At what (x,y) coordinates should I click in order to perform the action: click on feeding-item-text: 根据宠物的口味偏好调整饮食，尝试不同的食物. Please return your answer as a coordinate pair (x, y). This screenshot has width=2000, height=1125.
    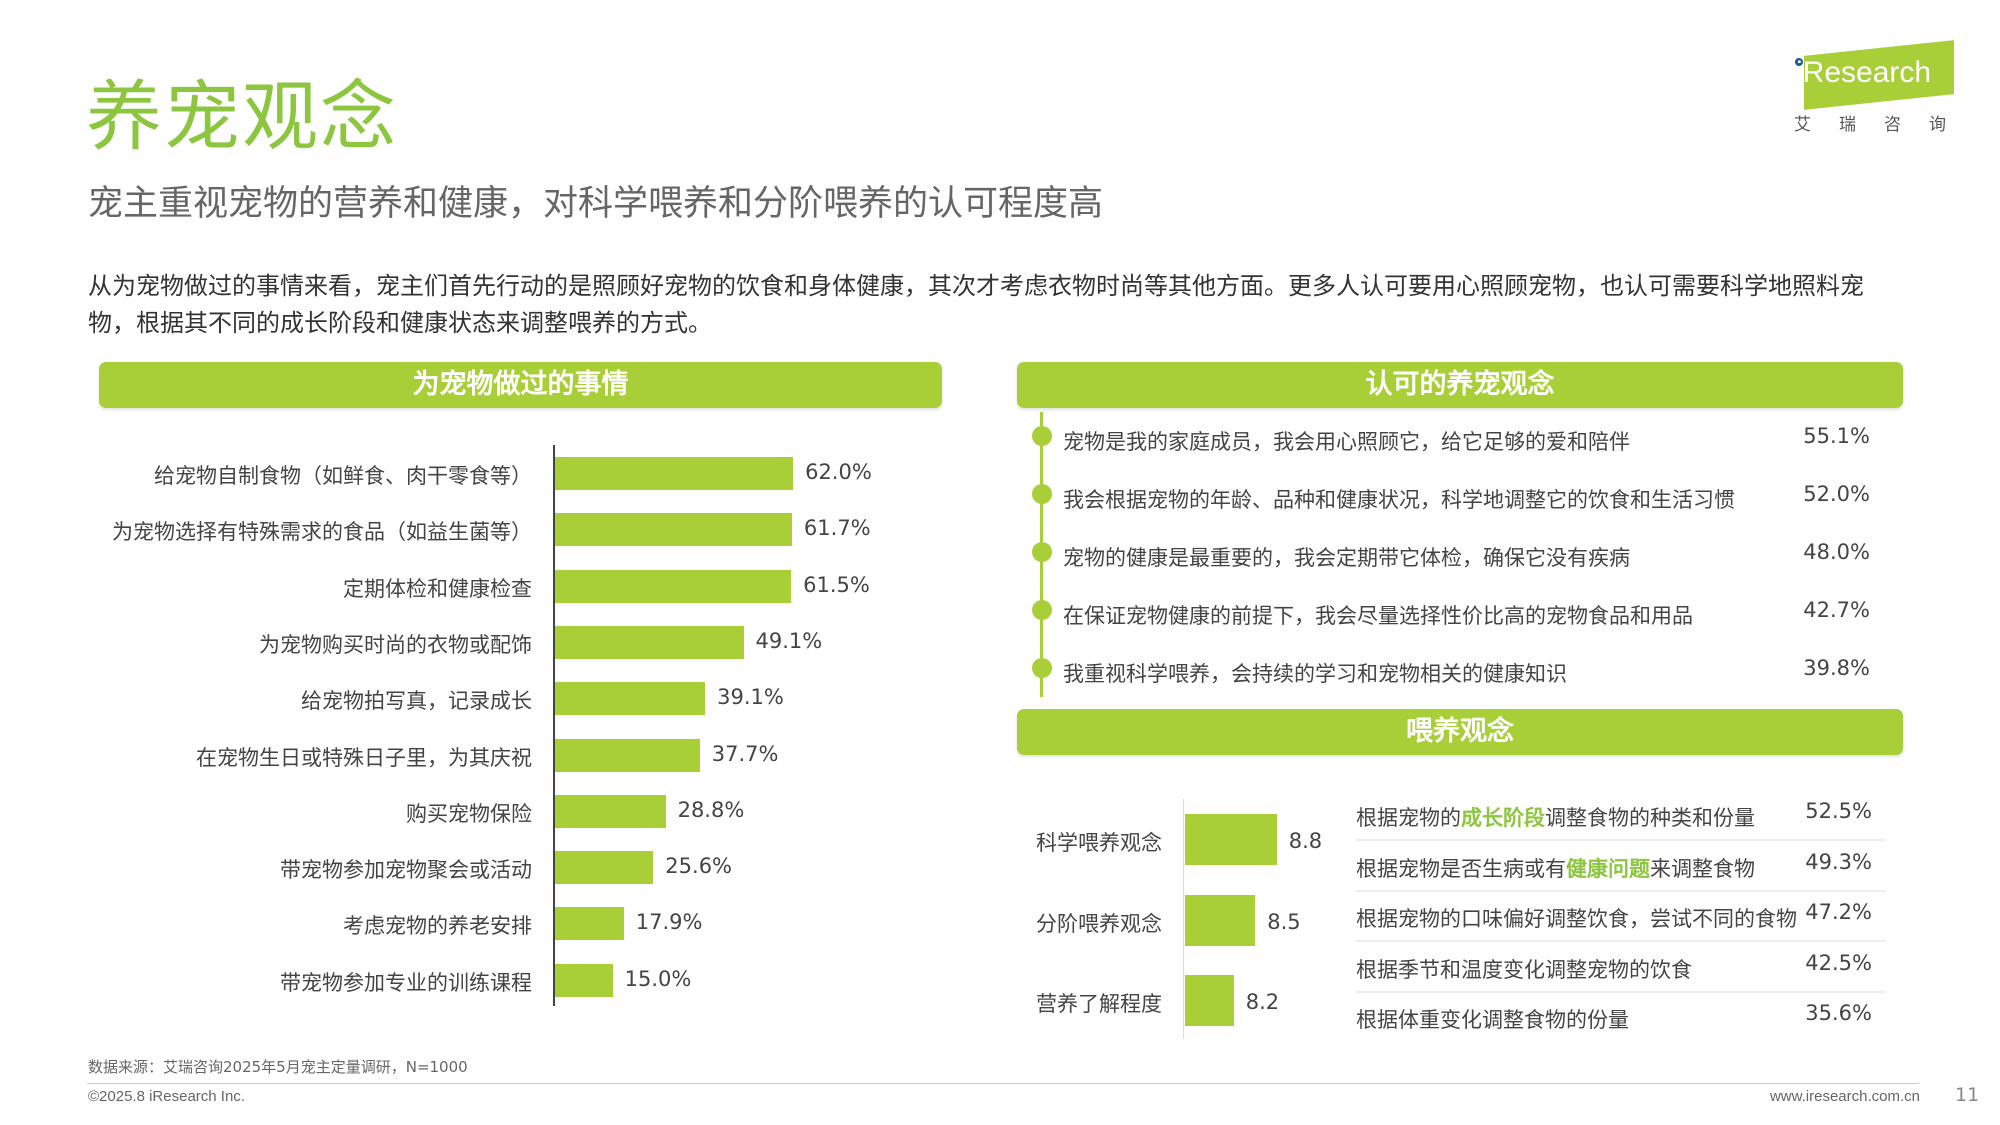
    Looking at the image, I should click on (1576, 918).